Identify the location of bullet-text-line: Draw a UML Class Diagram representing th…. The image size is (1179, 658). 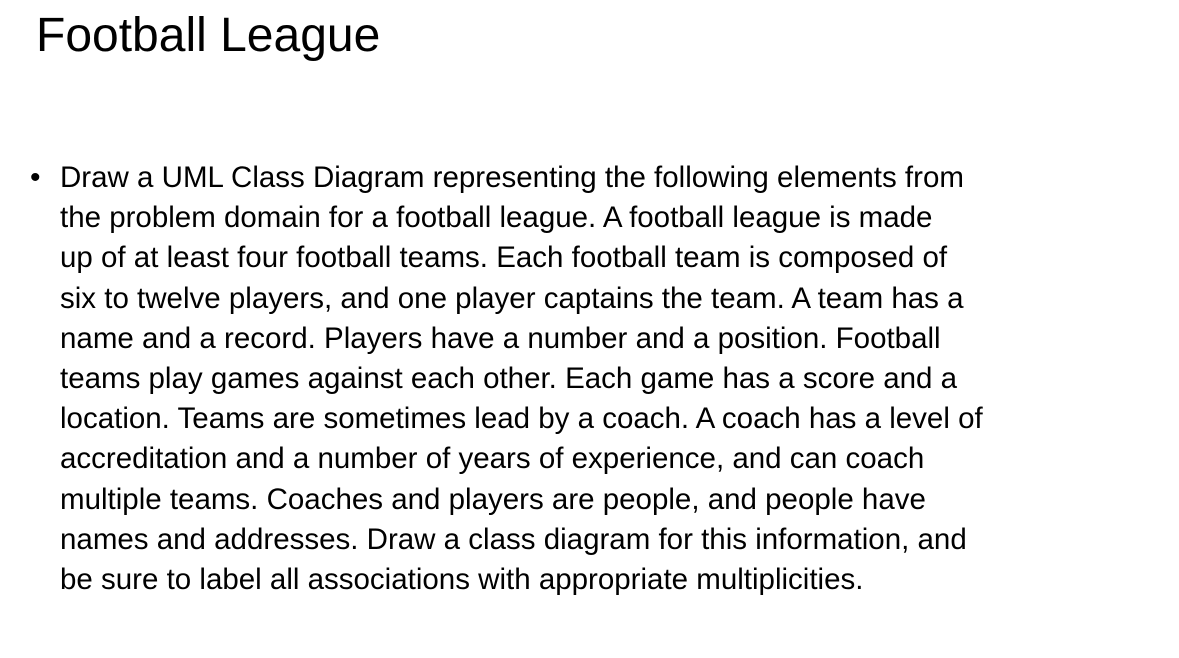
(512, 177).